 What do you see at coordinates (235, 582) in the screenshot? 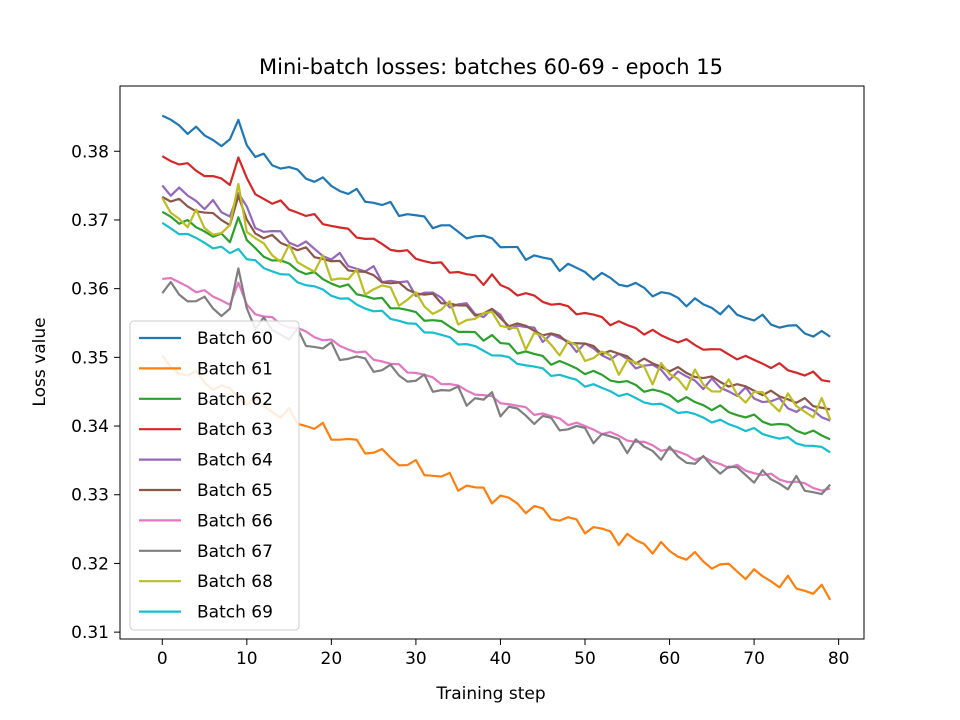
I see `legend-label: Batch 68` at bounding box center [235, 582].